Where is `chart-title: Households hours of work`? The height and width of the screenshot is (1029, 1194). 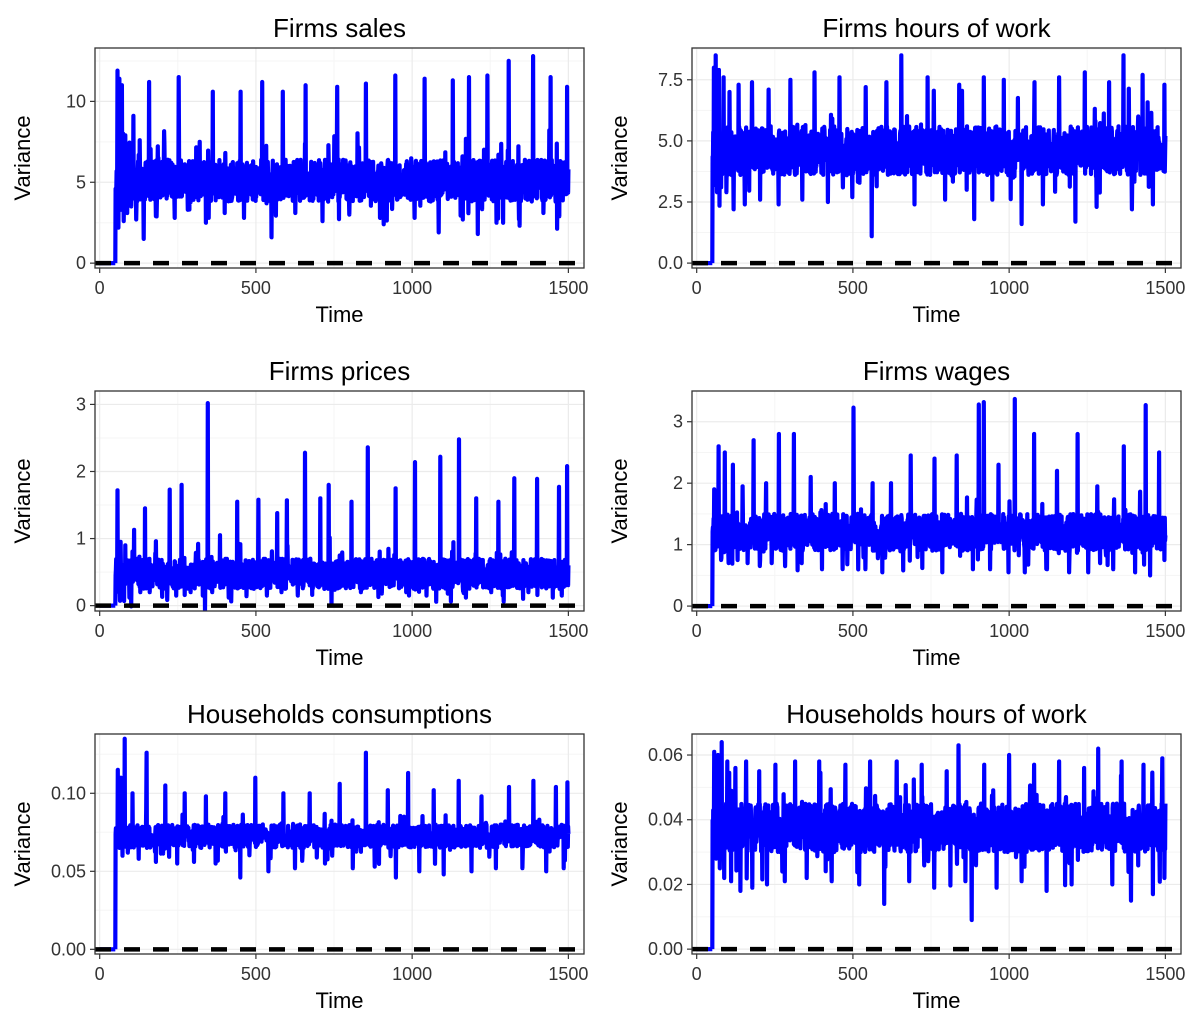 chart-title: Households hours of work is located at coordinates (937, 714).